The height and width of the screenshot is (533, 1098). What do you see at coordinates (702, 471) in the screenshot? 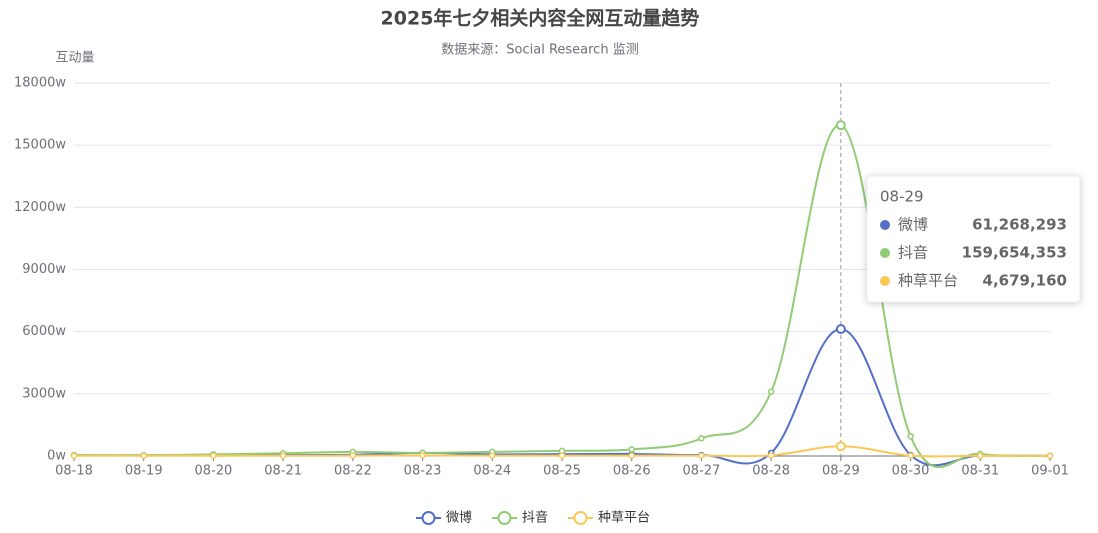
I see `x-tick-label: 08-27` at bounding box center [702, 471].